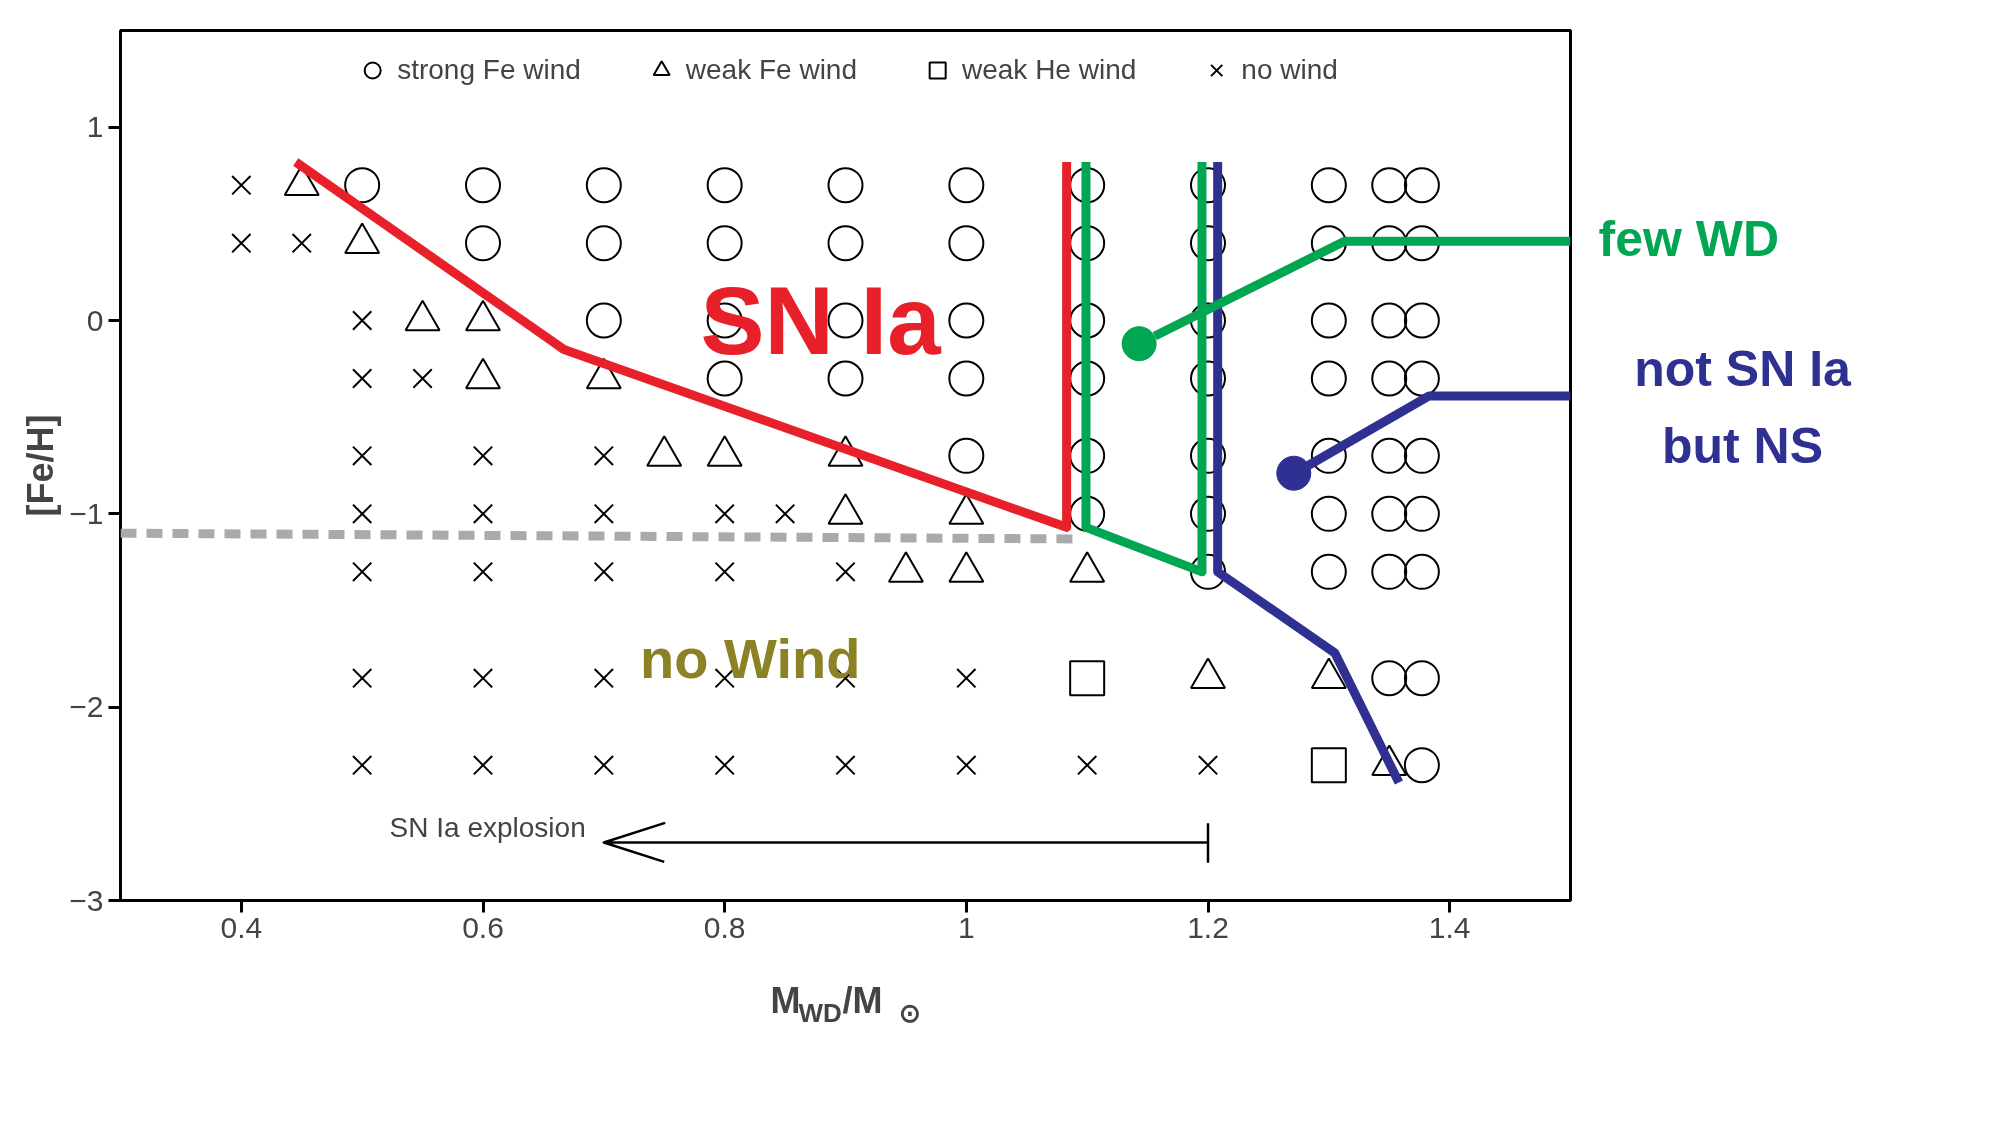 The height and width of the screenshot is (1125, 2005). Describe the element at coordinates (483, 927) in the screenshot. I see `x-tick-label: 0.6` at that location.